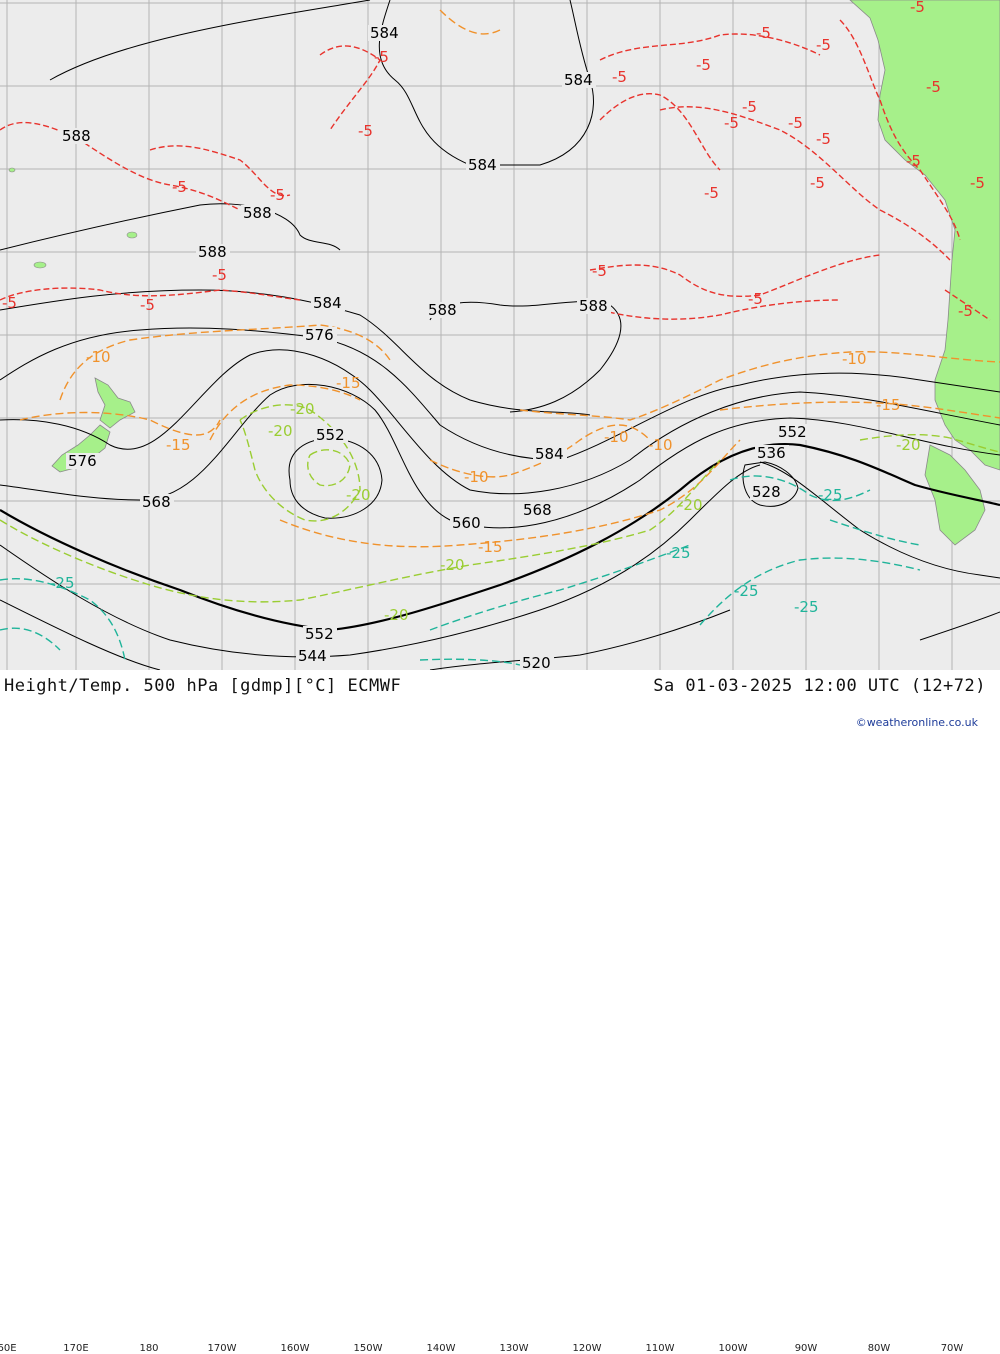 The width and height of the screenshot is (1000, 1354). Describe the element at coordinates (587, 1348) in the screenshot. I see `longitude-label: 120W` at that location.